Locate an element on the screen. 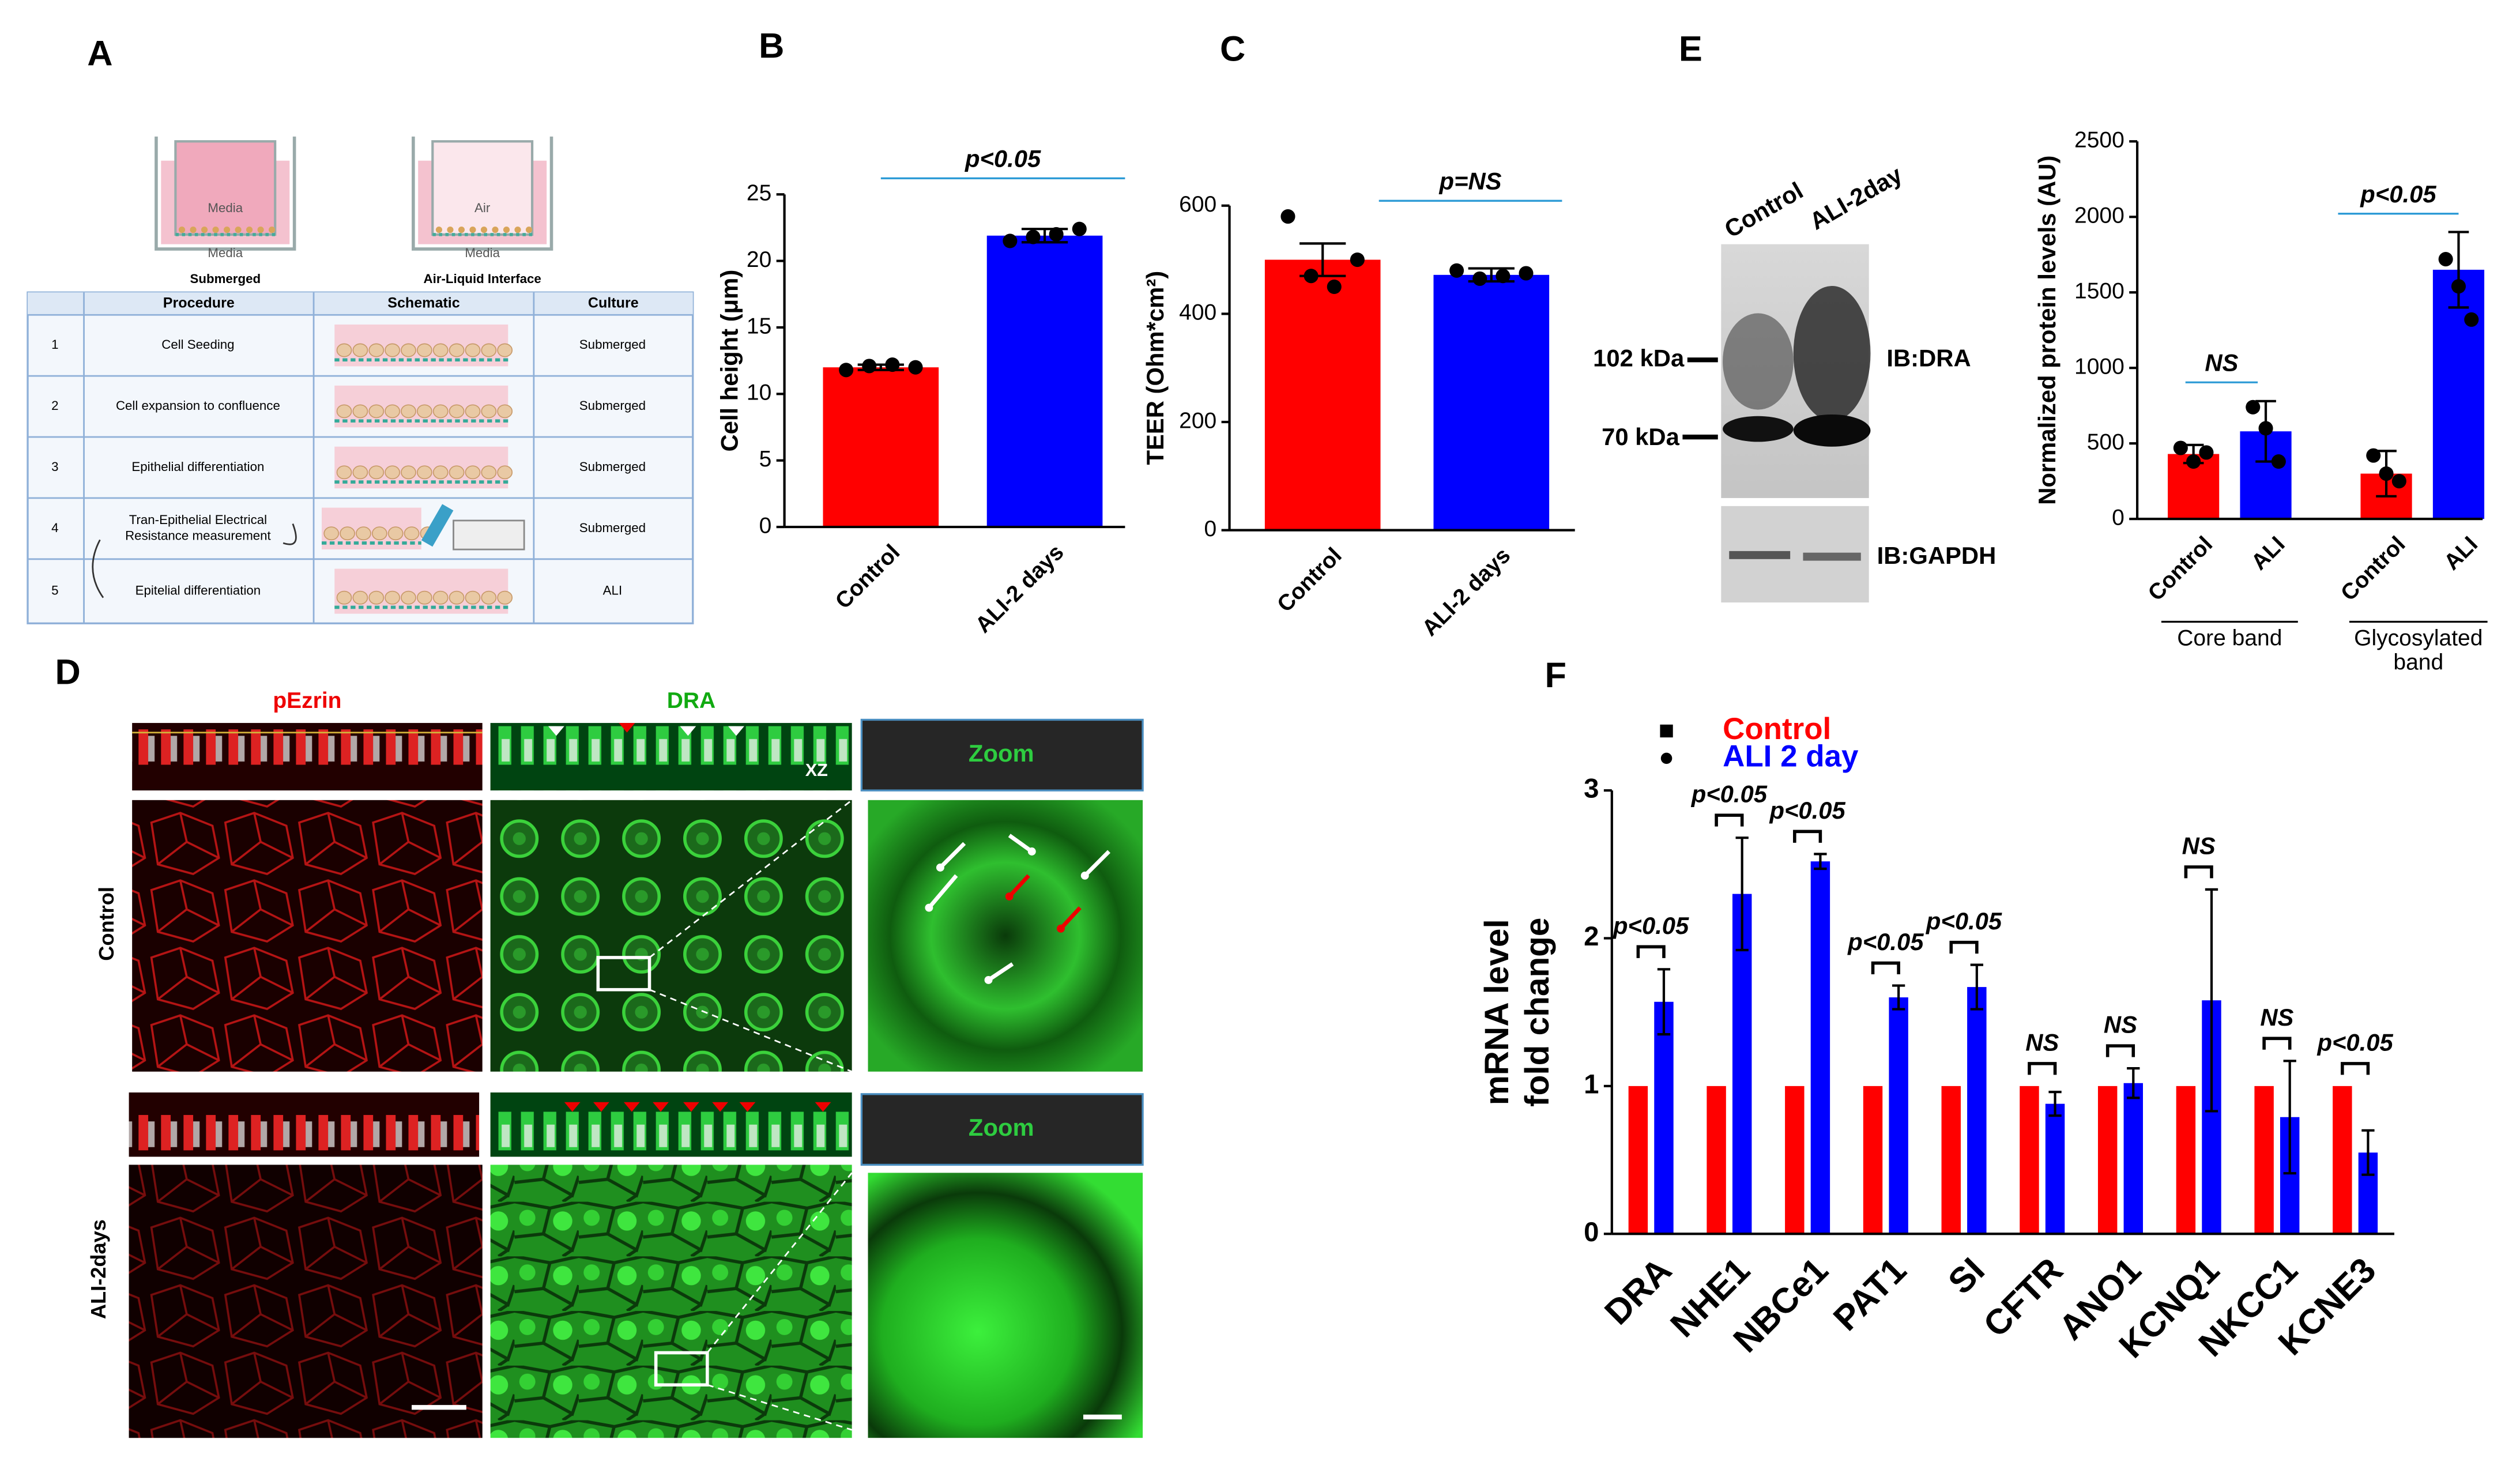 The height and width of the screenshot is (1462, 2520). well-wall is located at coordinates (226, 193).